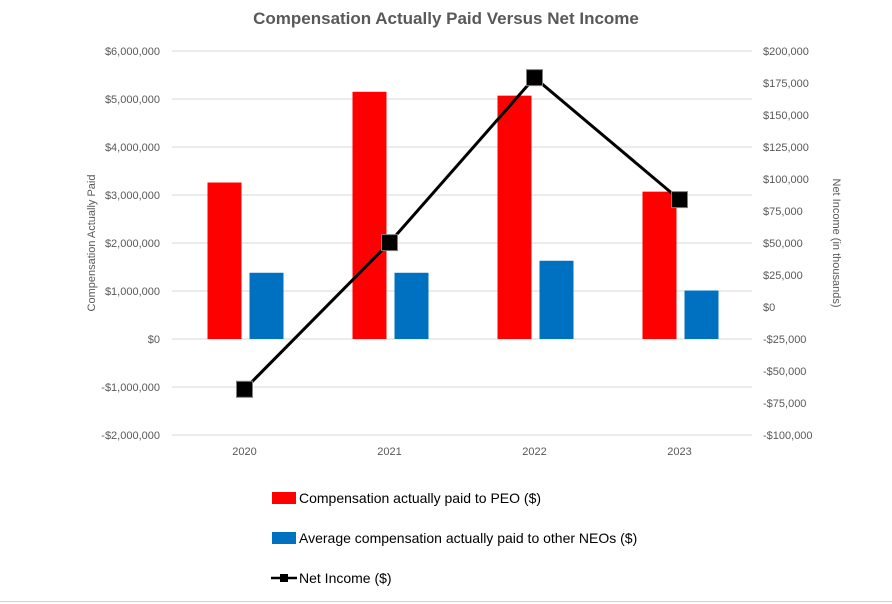  What do you see at coordinates (784, 340) in the screenshot?
I see `right-tick-label: -$25,000` at bounding box center [784, 340].